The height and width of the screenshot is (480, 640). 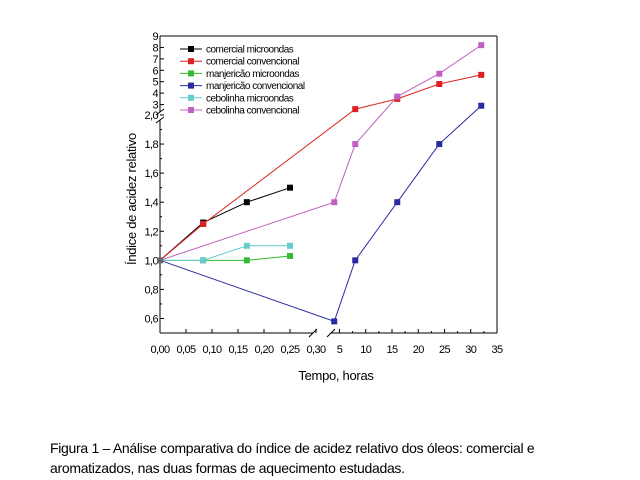 I want to click on legend-item-comercial-convencional: comercial convencional, so click(x=240, y=62).